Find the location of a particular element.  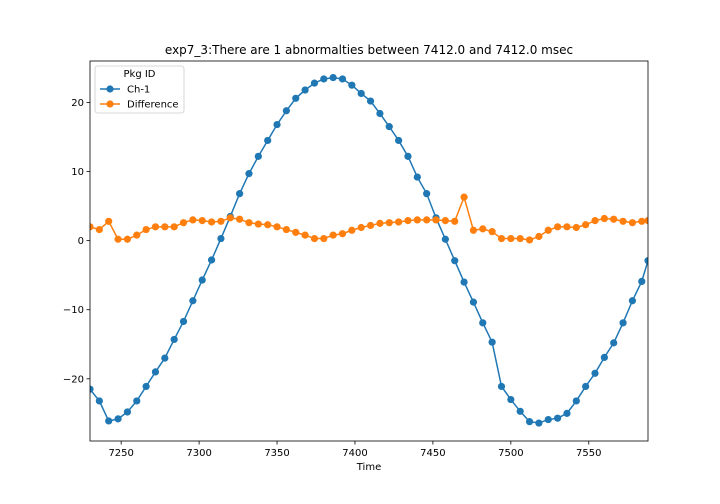

legend-box is located at coordinates (139, 89).